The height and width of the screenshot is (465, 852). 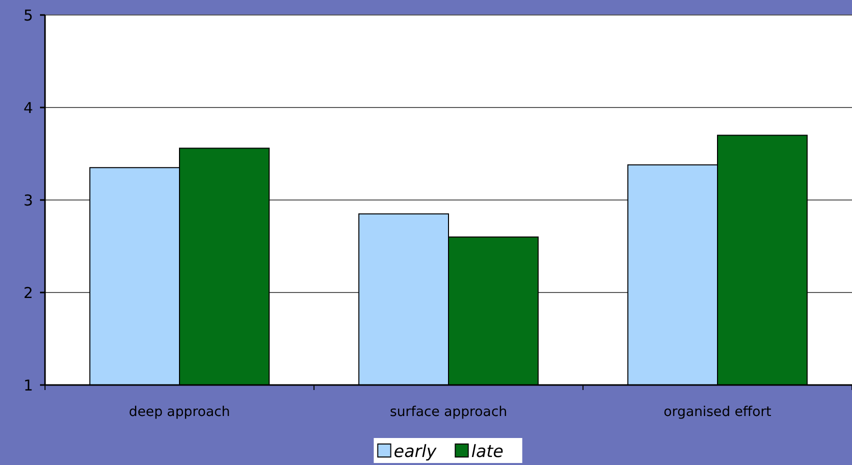 I want to click on legend-label: late, so click(x=487, y=452).